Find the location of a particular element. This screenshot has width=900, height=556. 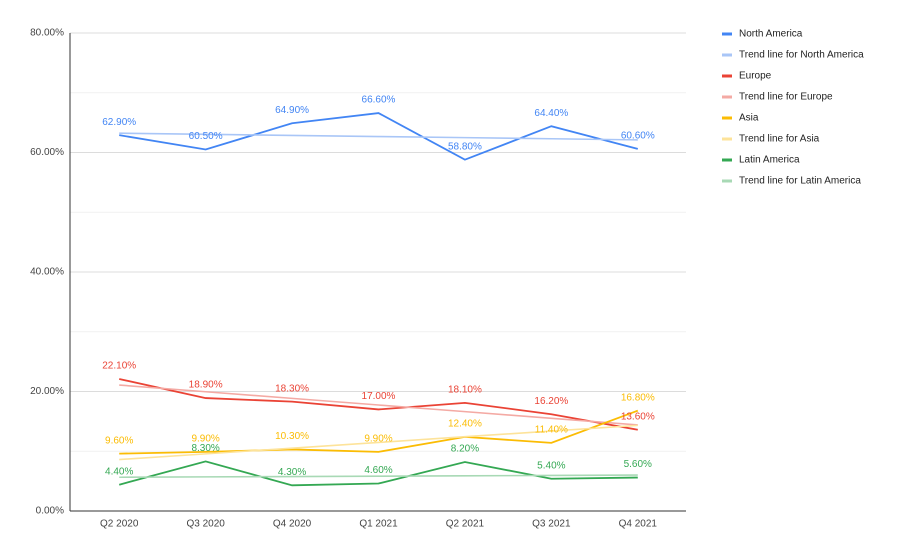

legend-label: Europe is located at coordinates (755, 76).